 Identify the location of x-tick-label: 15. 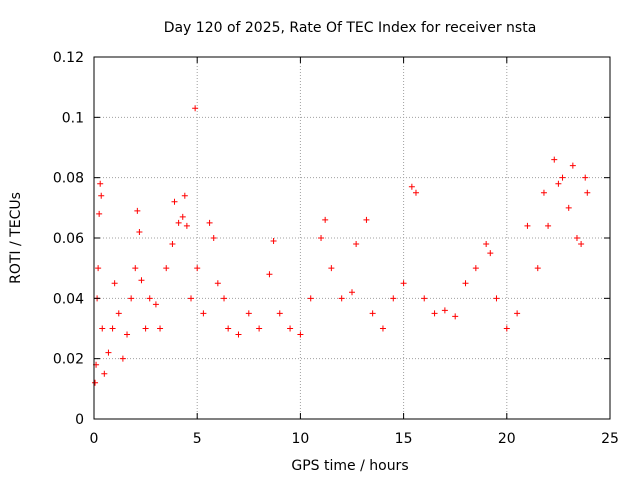
(404, 439).